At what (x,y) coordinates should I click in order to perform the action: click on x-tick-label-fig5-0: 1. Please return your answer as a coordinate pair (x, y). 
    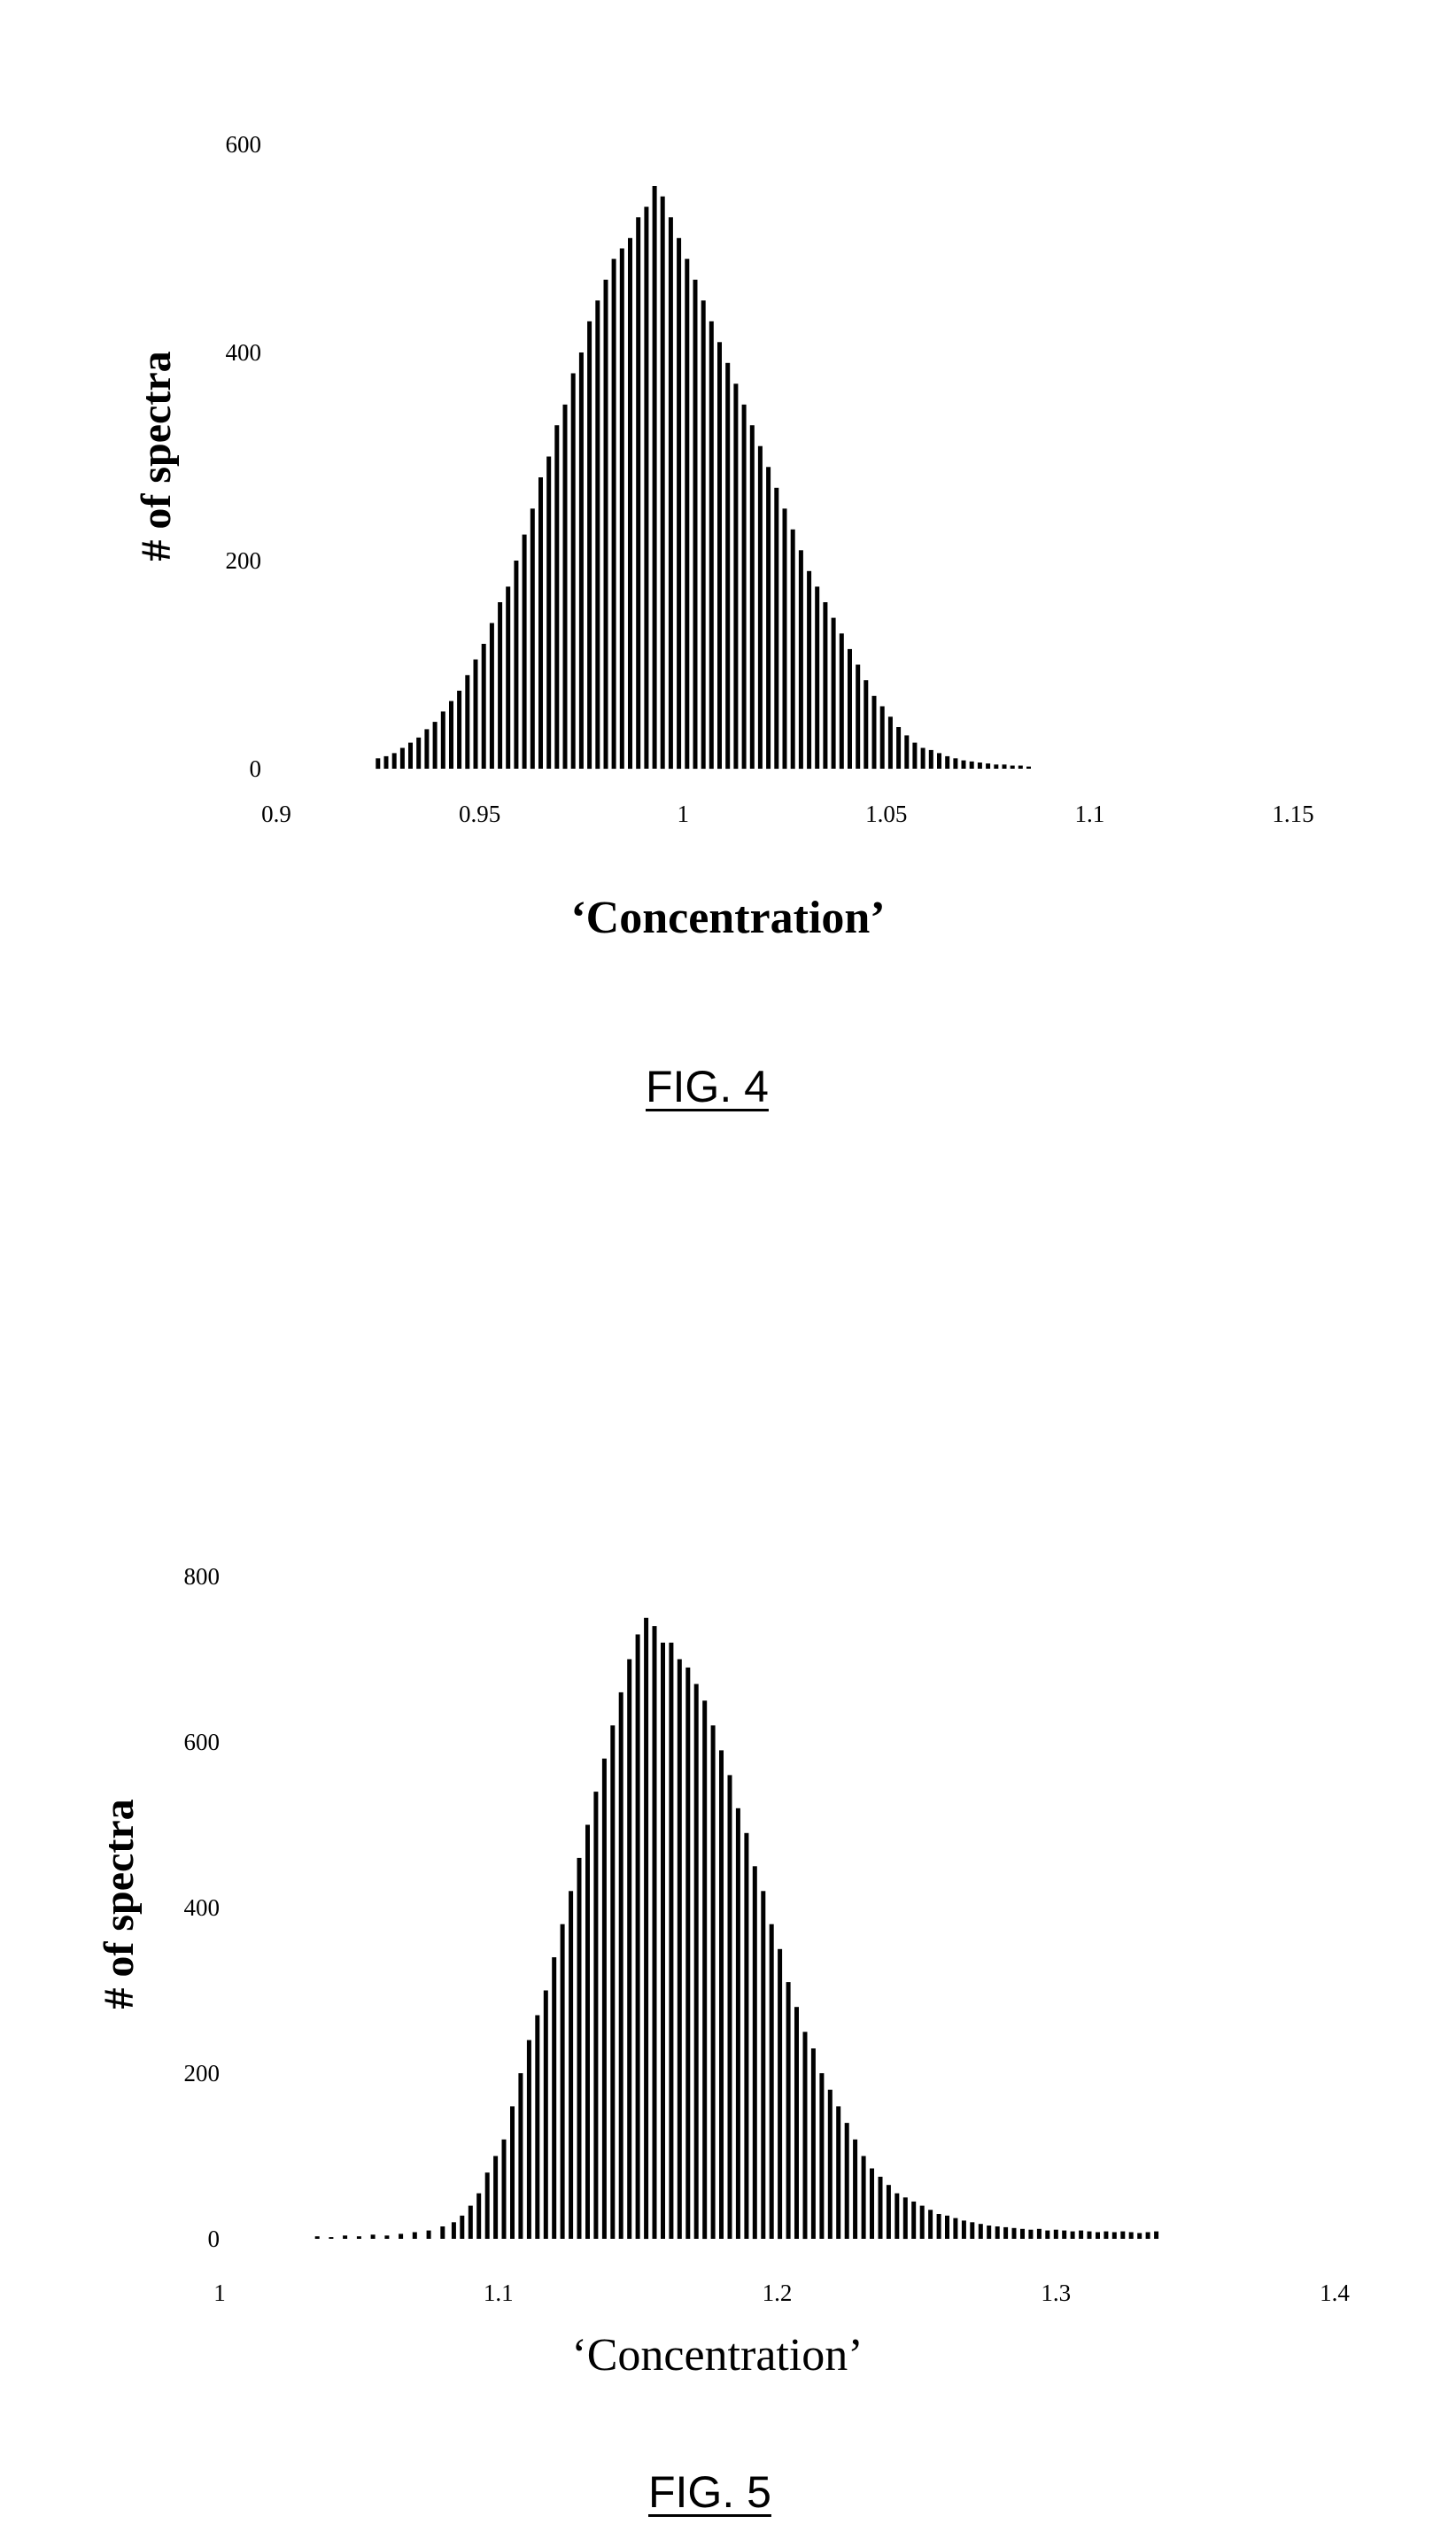
    Looking at the image, I should click on (219, 2293).